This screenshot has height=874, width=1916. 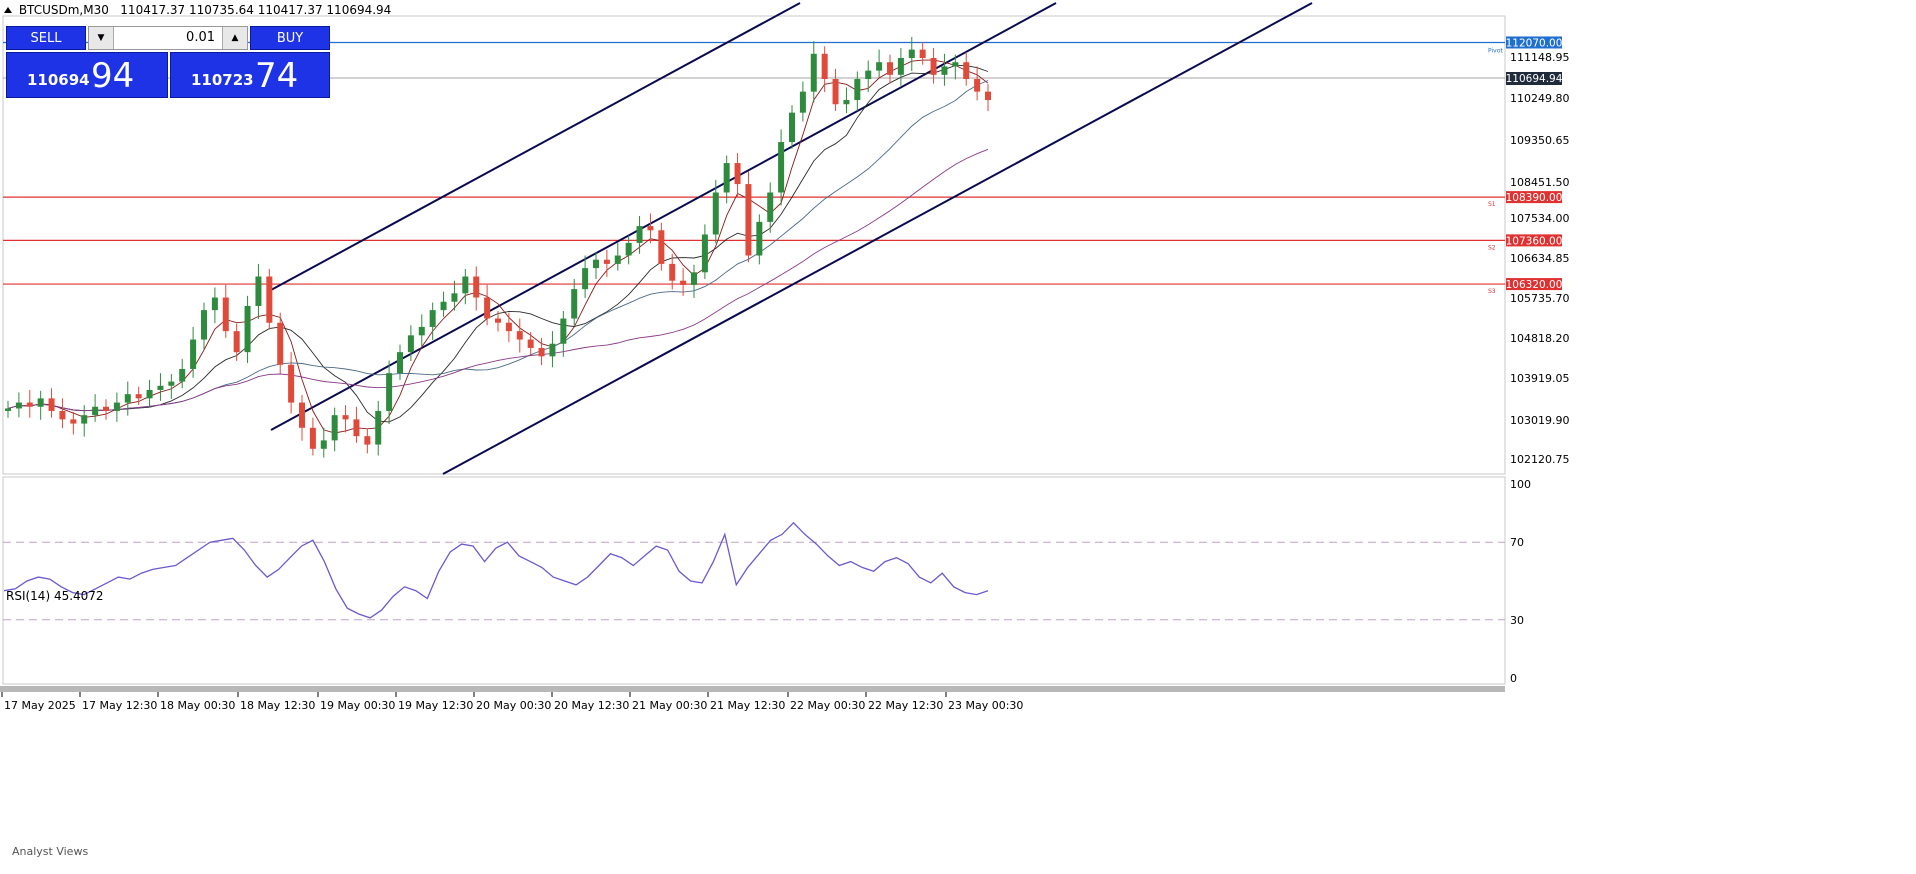 What do you see at coordinates (200, 37) in the screenshot?
I see `lot-size-value: 0.01` at bounding box center [200, 37].